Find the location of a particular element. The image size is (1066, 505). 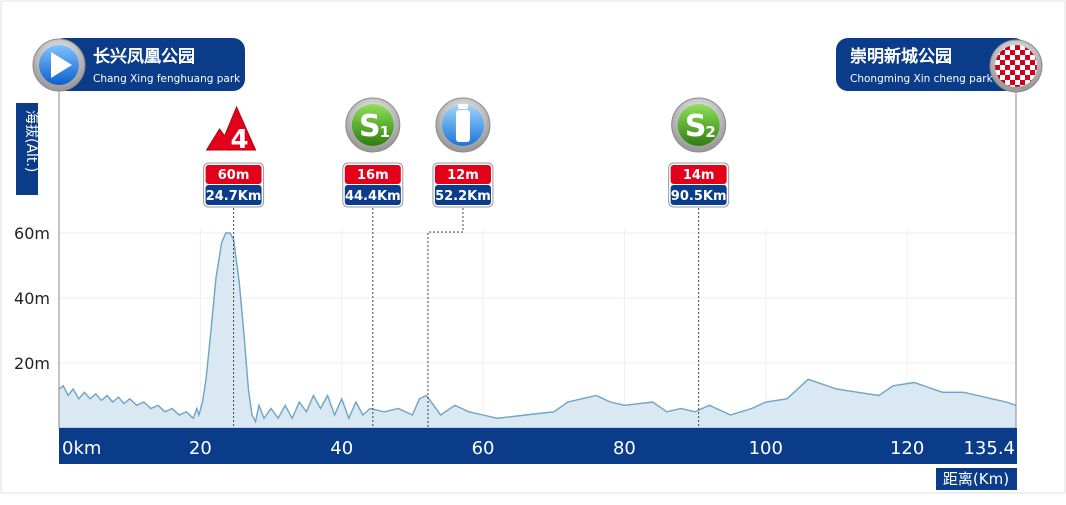

marker-feed: 12m 52.2Km is located at coordinates (460, 262).